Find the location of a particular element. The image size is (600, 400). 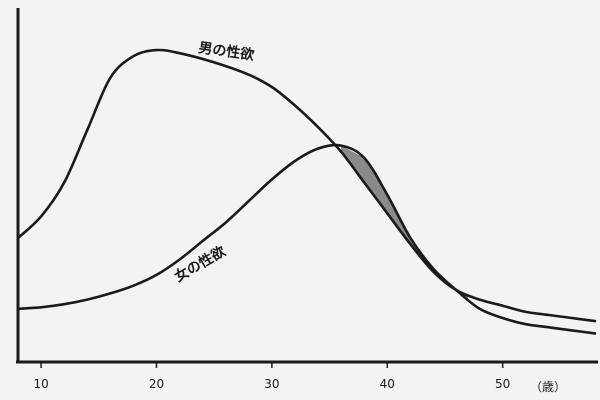

x-tick-label: 40 is located at coordinates (387, 384).